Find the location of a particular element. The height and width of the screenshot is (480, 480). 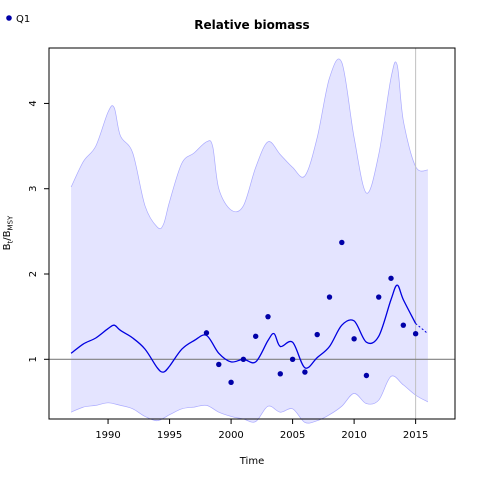

x-axis-title: Time is located at coordinates (251, 461).